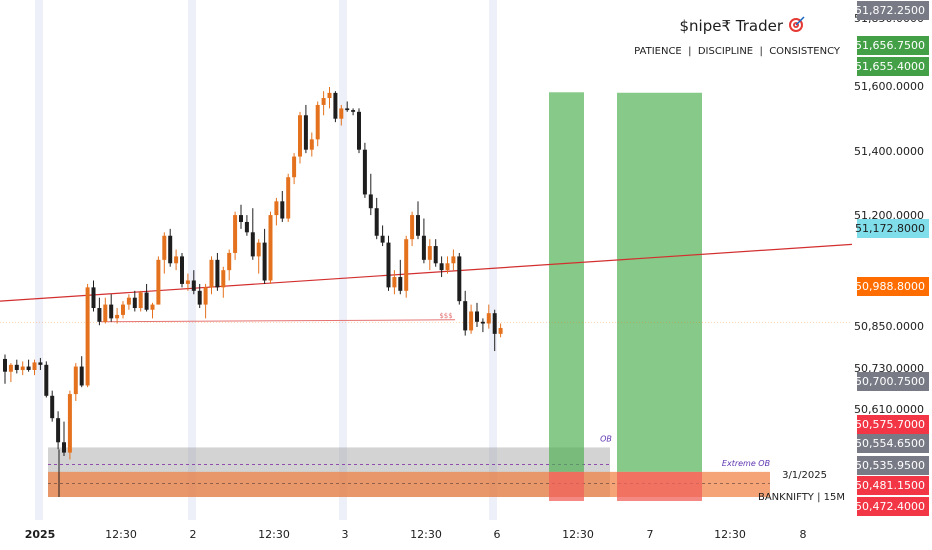 This screenshot has height=550, width=932. I want to click on x-tick-label: 2, so click(193, 534).